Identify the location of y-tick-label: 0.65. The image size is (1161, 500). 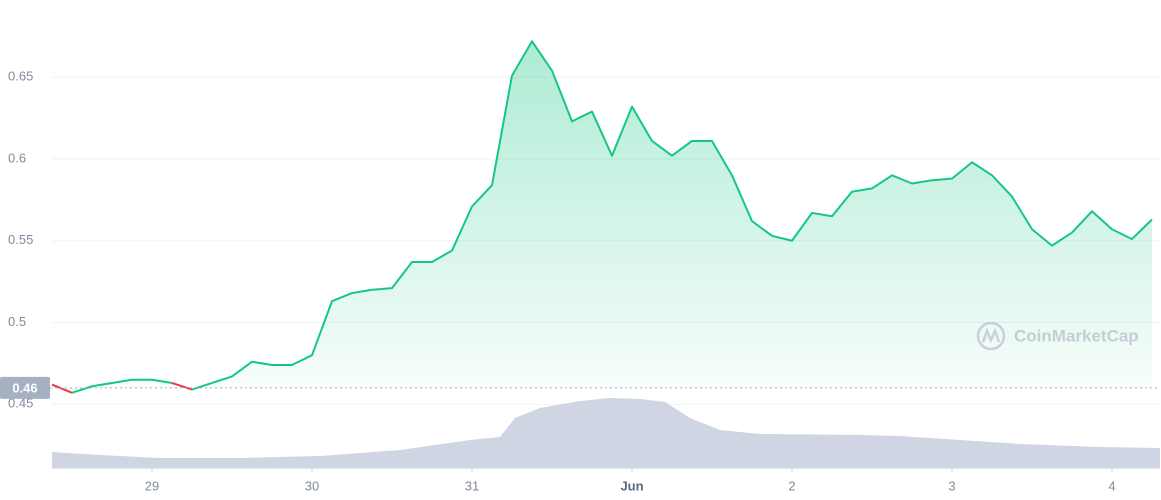
(20, 76).